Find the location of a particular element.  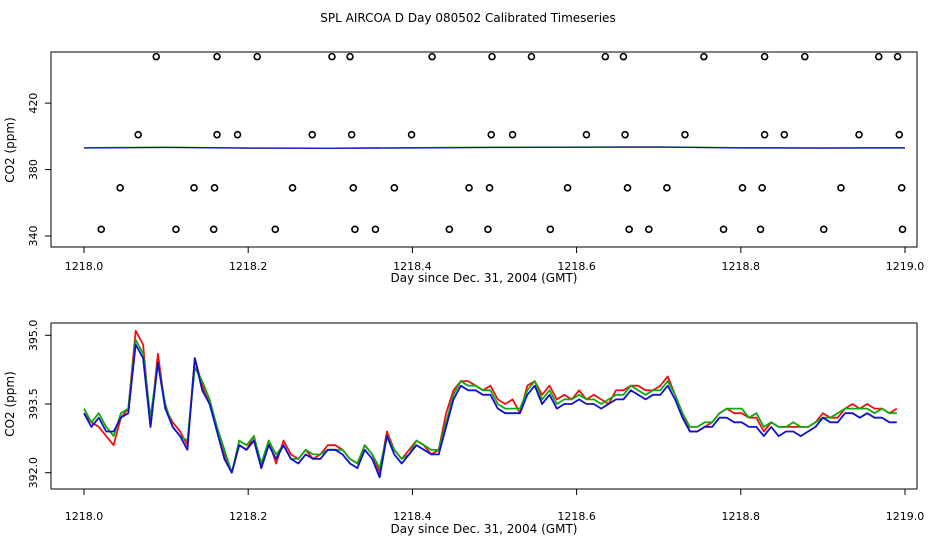

y-tick-label: 392.0 is located at coordinates (33, 473).